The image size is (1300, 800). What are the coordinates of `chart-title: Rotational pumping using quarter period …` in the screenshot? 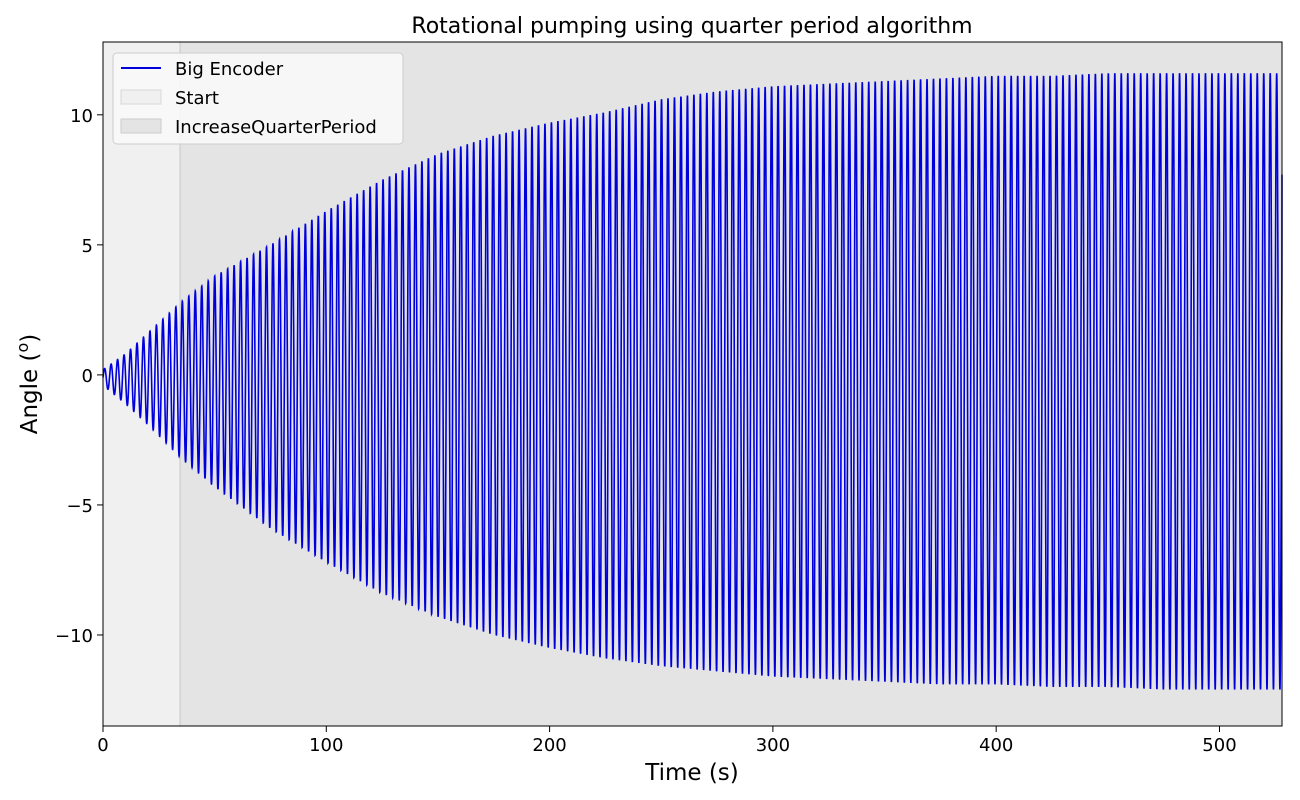 It's located at (691, 26).